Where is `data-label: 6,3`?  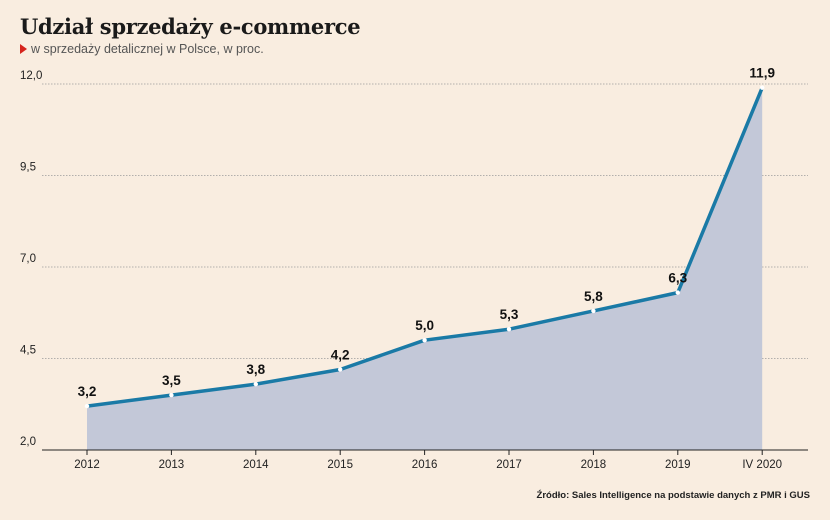
data-label: 6,3 is located at coordinates (677, 278).